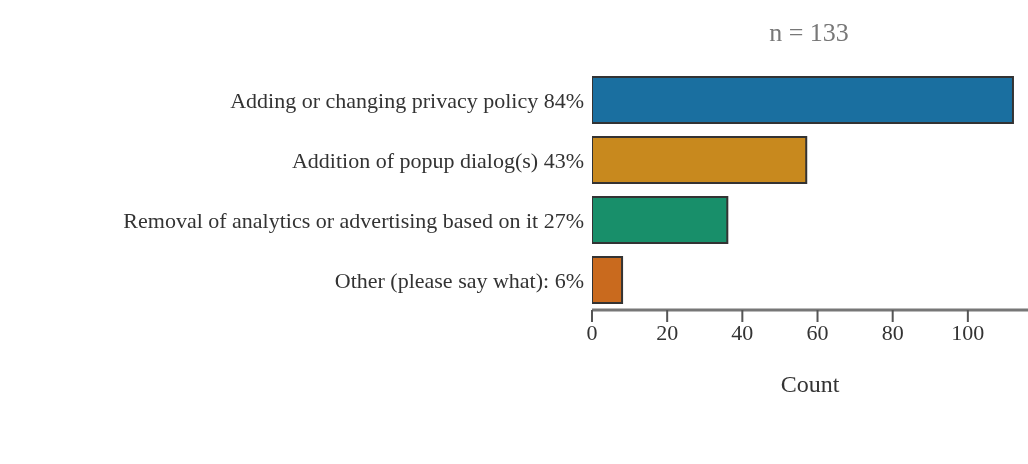 This screenshot has width=1028, height=464. Describe the element at coordinates (892, 332) in the screenshot. I see `x-tick-label: 80` at that location.